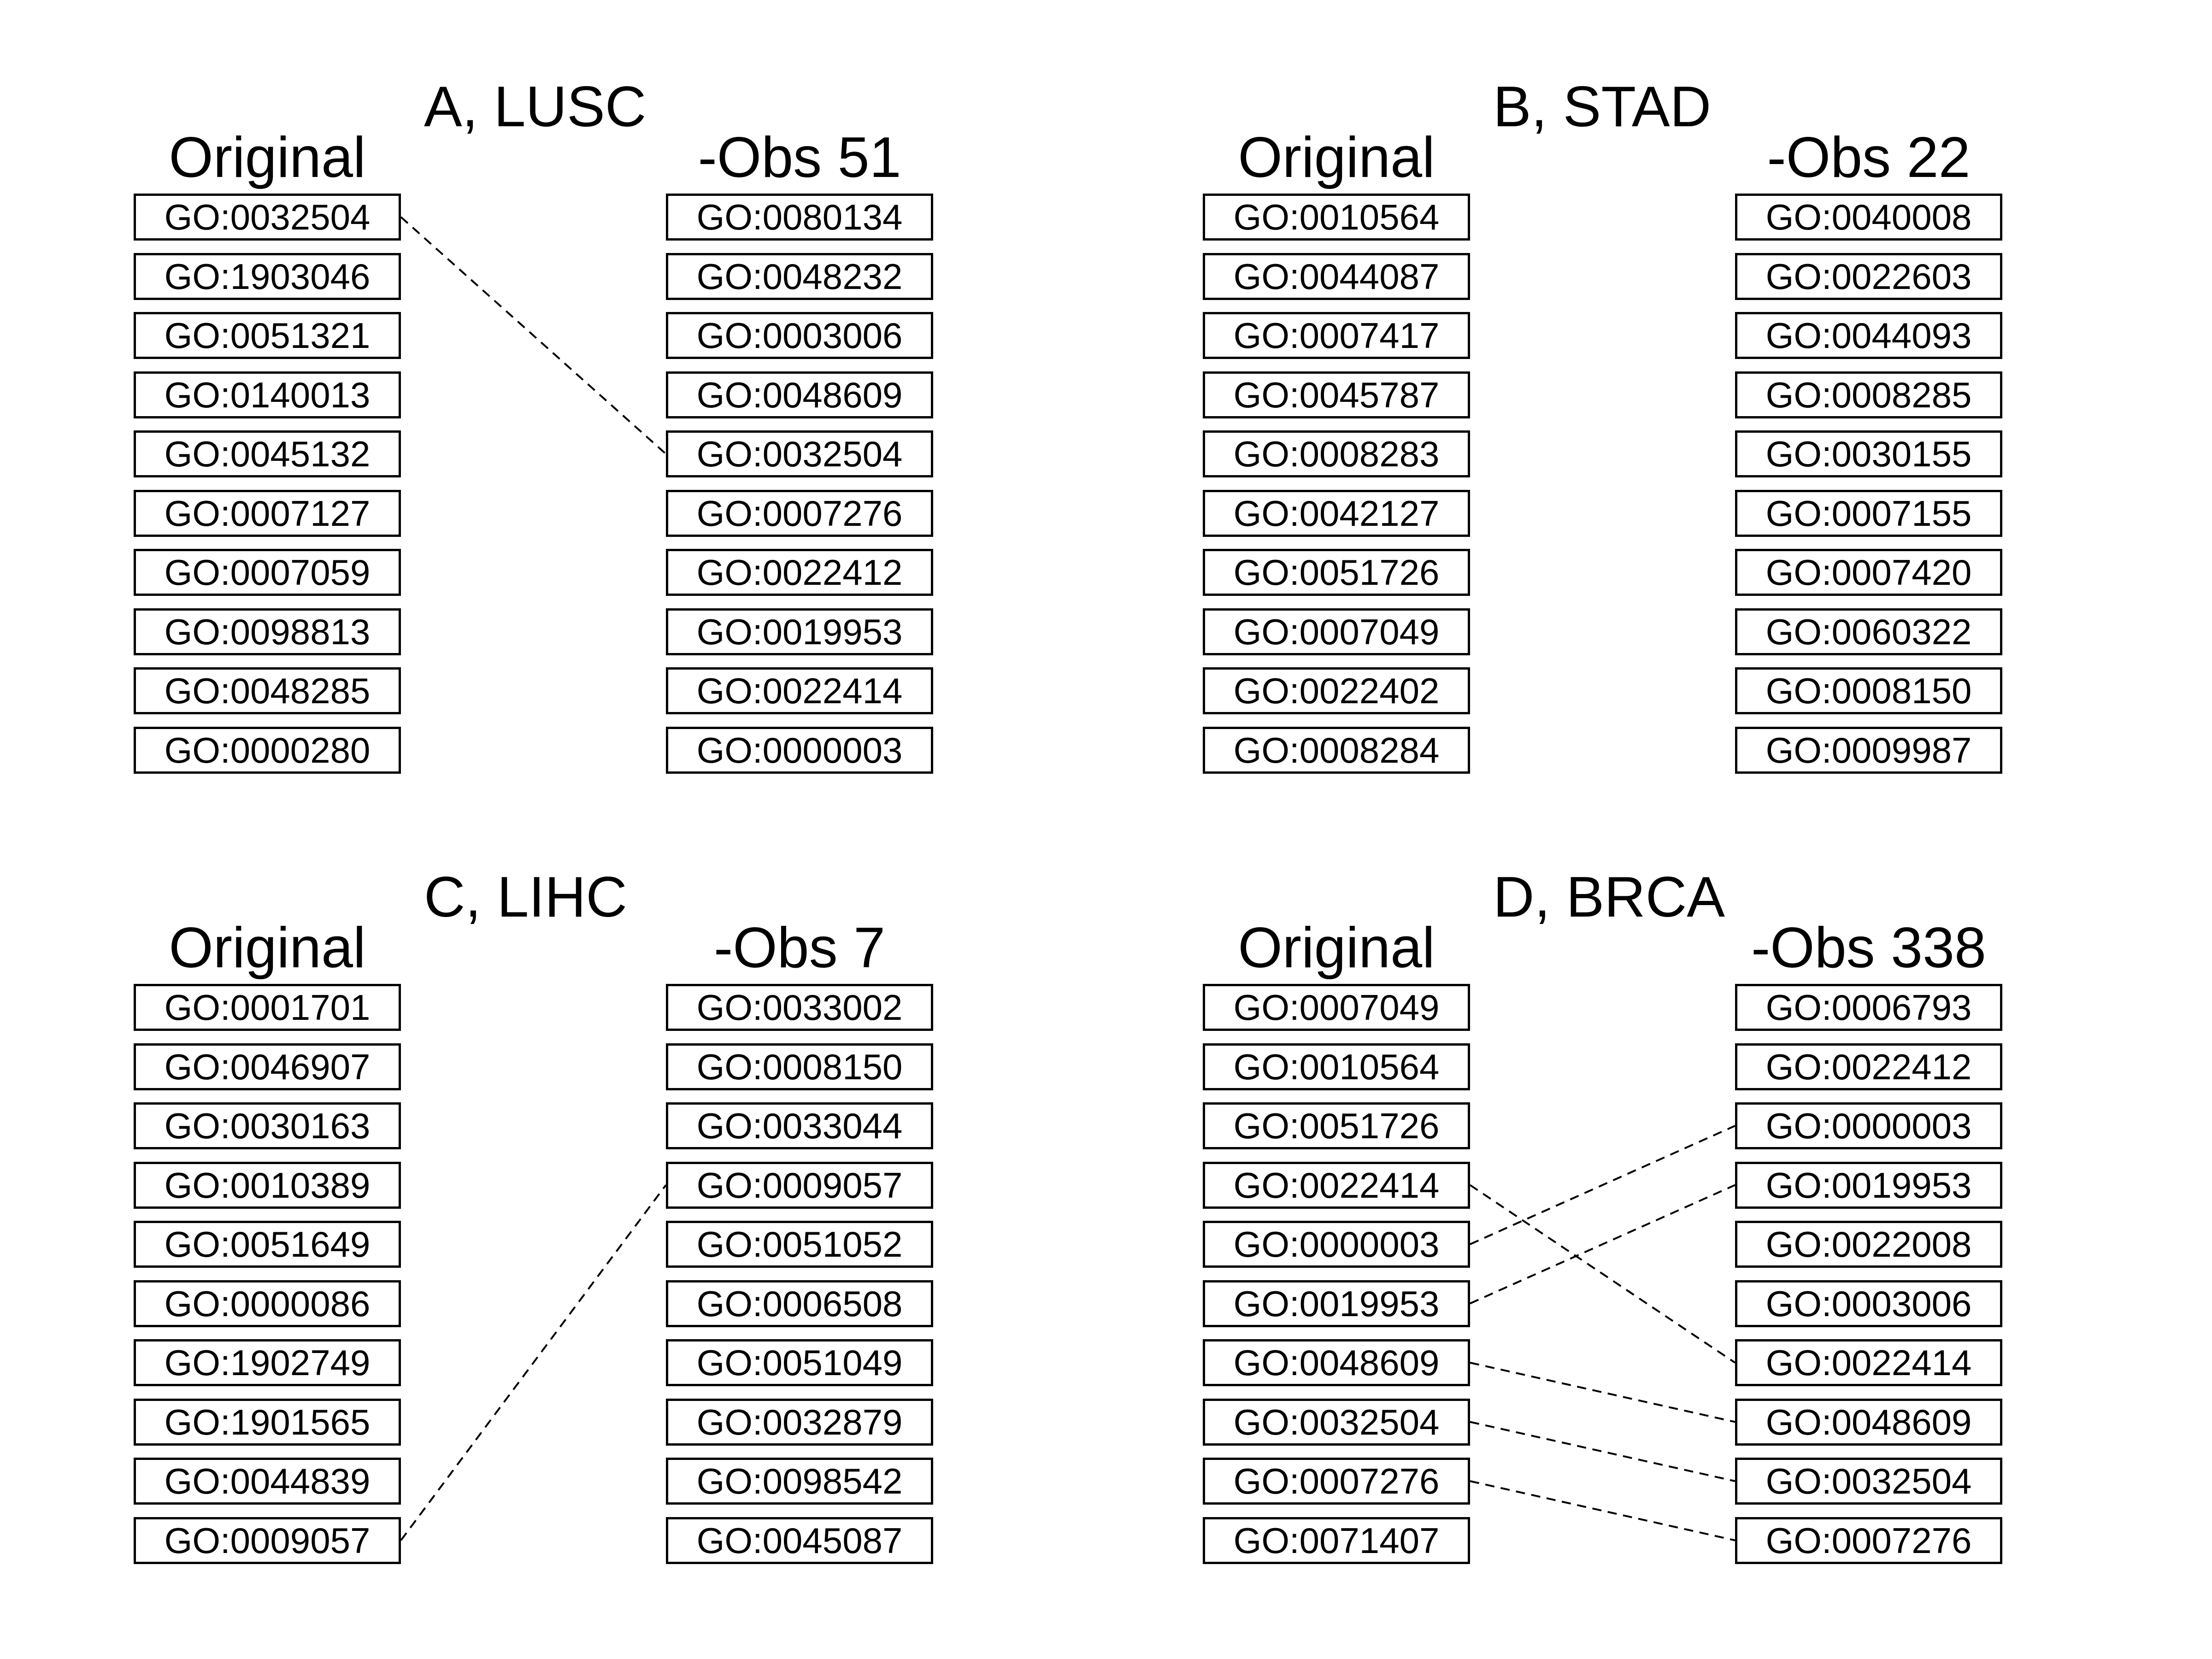  I want to click on left-go-term-box: GO:0046907, so click(267, 1066).